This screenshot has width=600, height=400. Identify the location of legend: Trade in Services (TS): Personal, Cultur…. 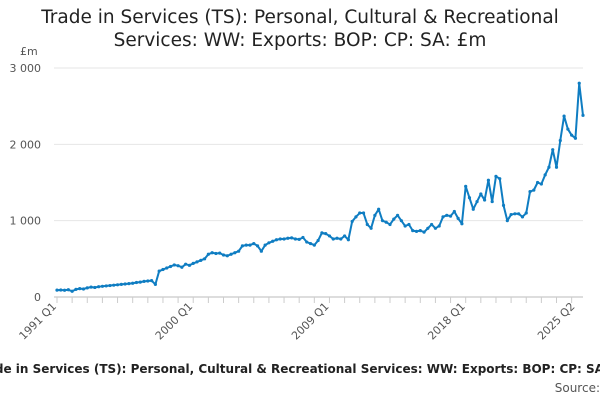
(300, 371).